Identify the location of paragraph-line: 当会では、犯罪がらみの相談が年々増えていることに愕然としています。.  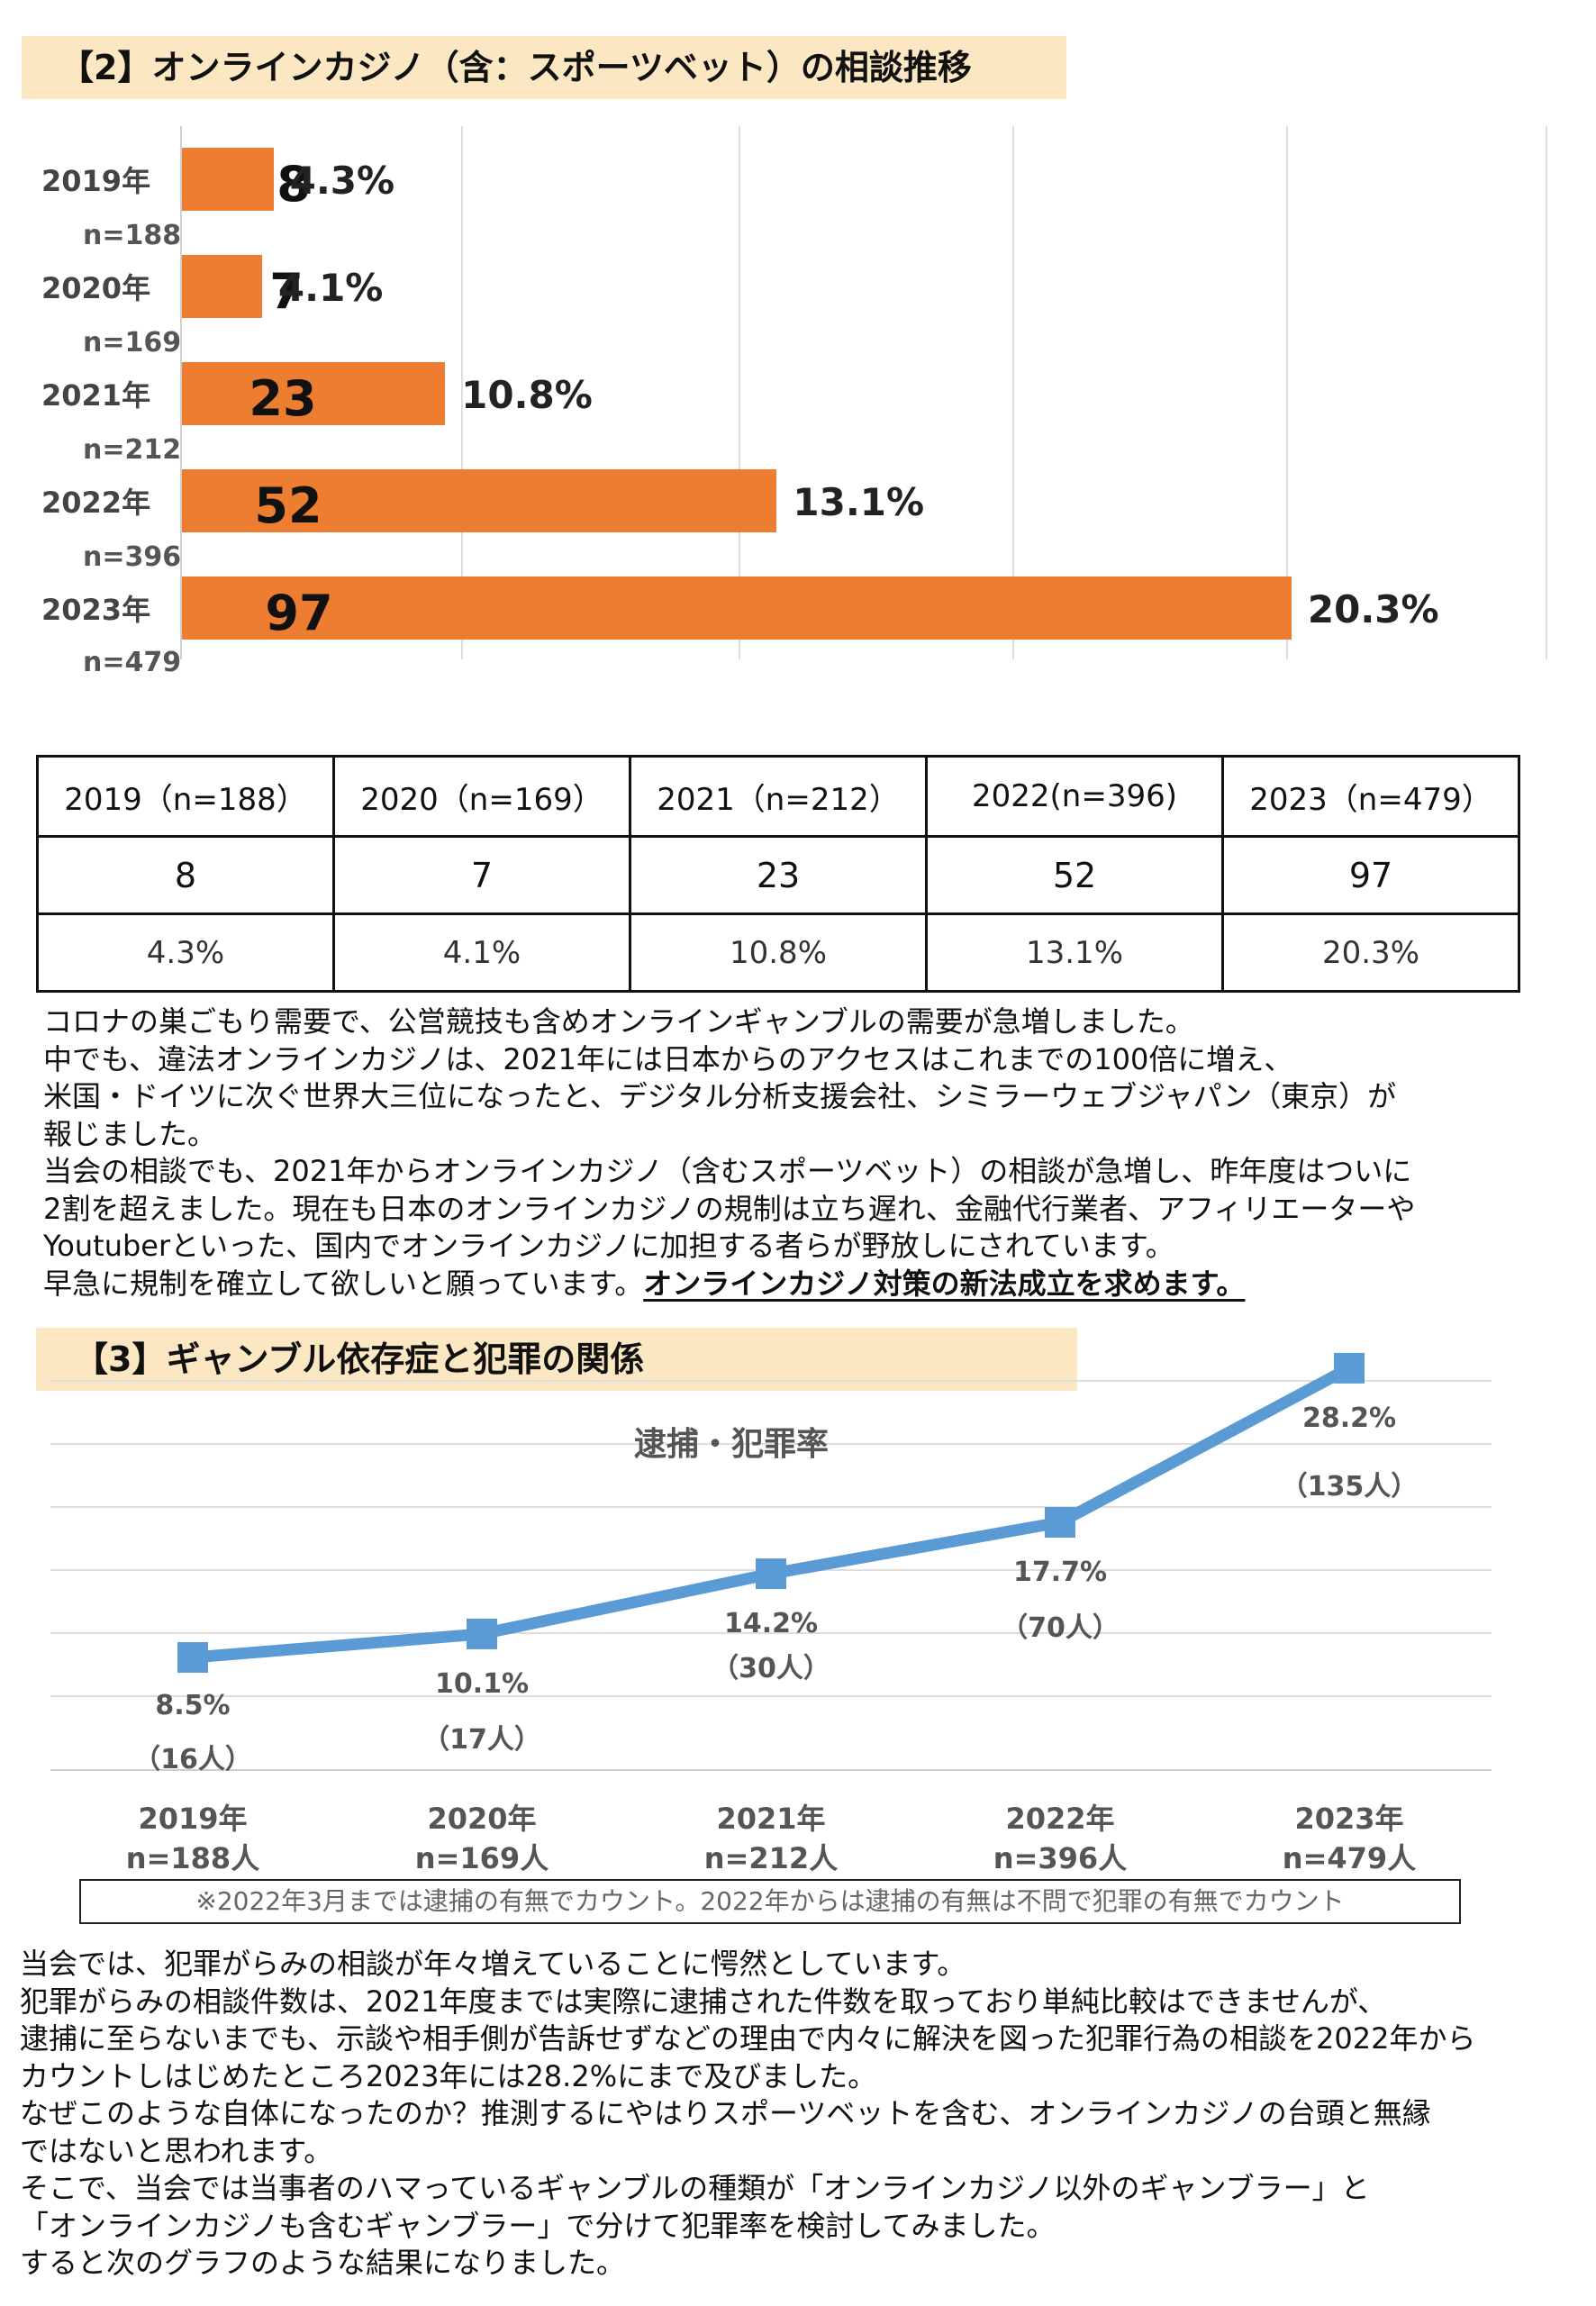
(493, 1964).